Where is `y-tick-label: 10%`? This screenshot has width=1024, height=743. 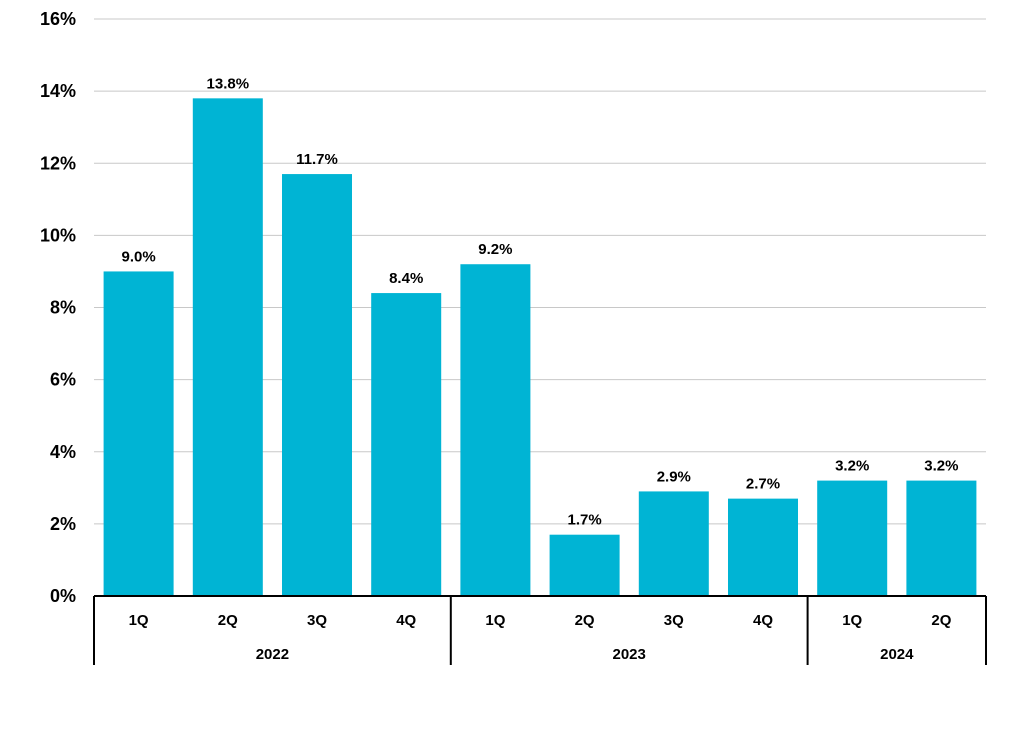
y-tick-label: 10% is located at coordinates (58, 235).